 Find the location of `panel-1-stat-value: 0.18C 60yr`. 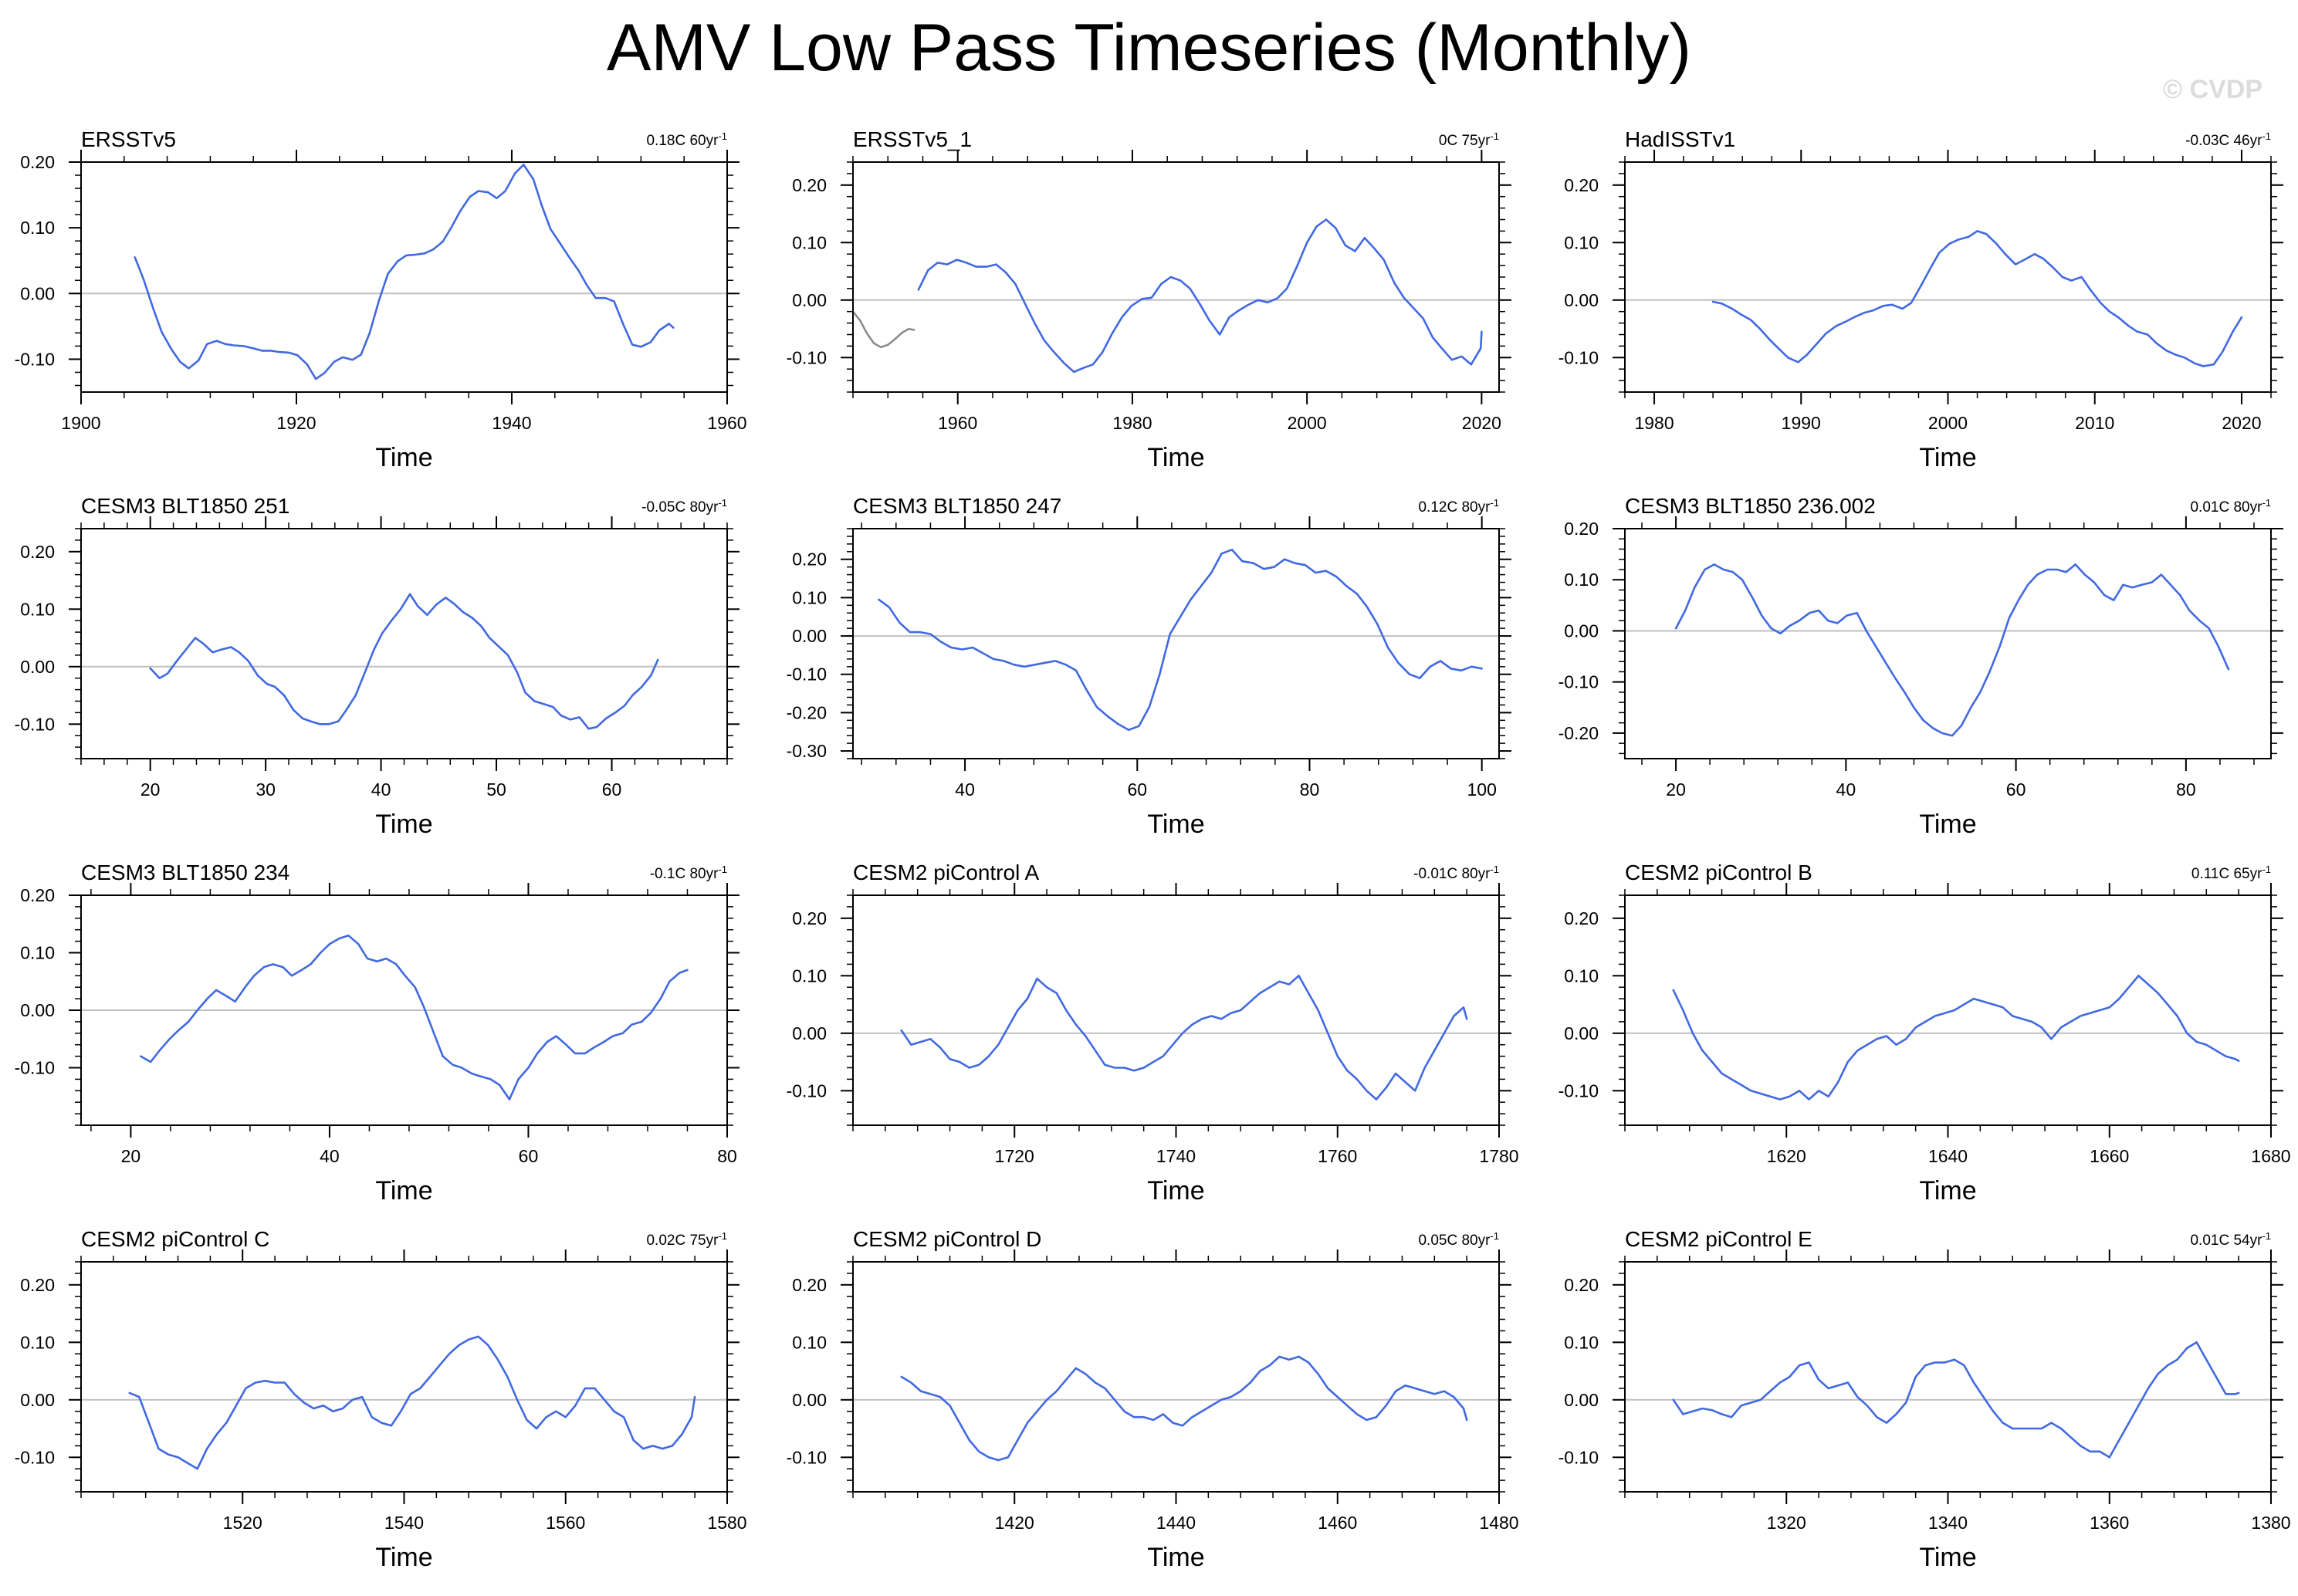

panel-1-stat-value: 0.18C 60yr is located at coordinates (682, 141).